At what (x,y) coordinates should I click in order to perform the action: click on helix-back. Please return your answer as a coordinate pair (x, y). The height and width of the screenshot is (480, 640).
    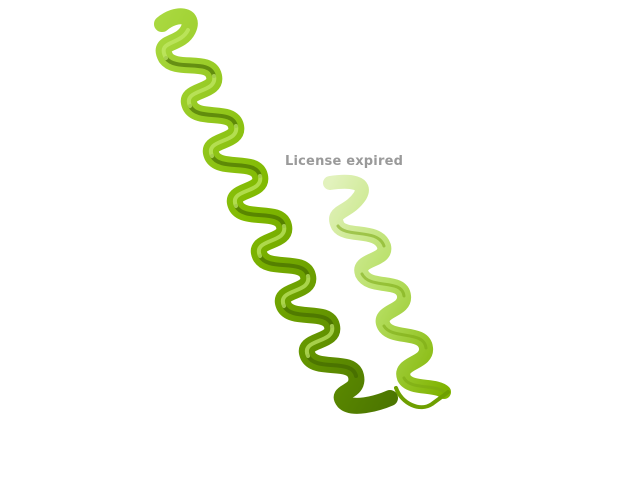
    Looking at the image, I should click on (387, 286).